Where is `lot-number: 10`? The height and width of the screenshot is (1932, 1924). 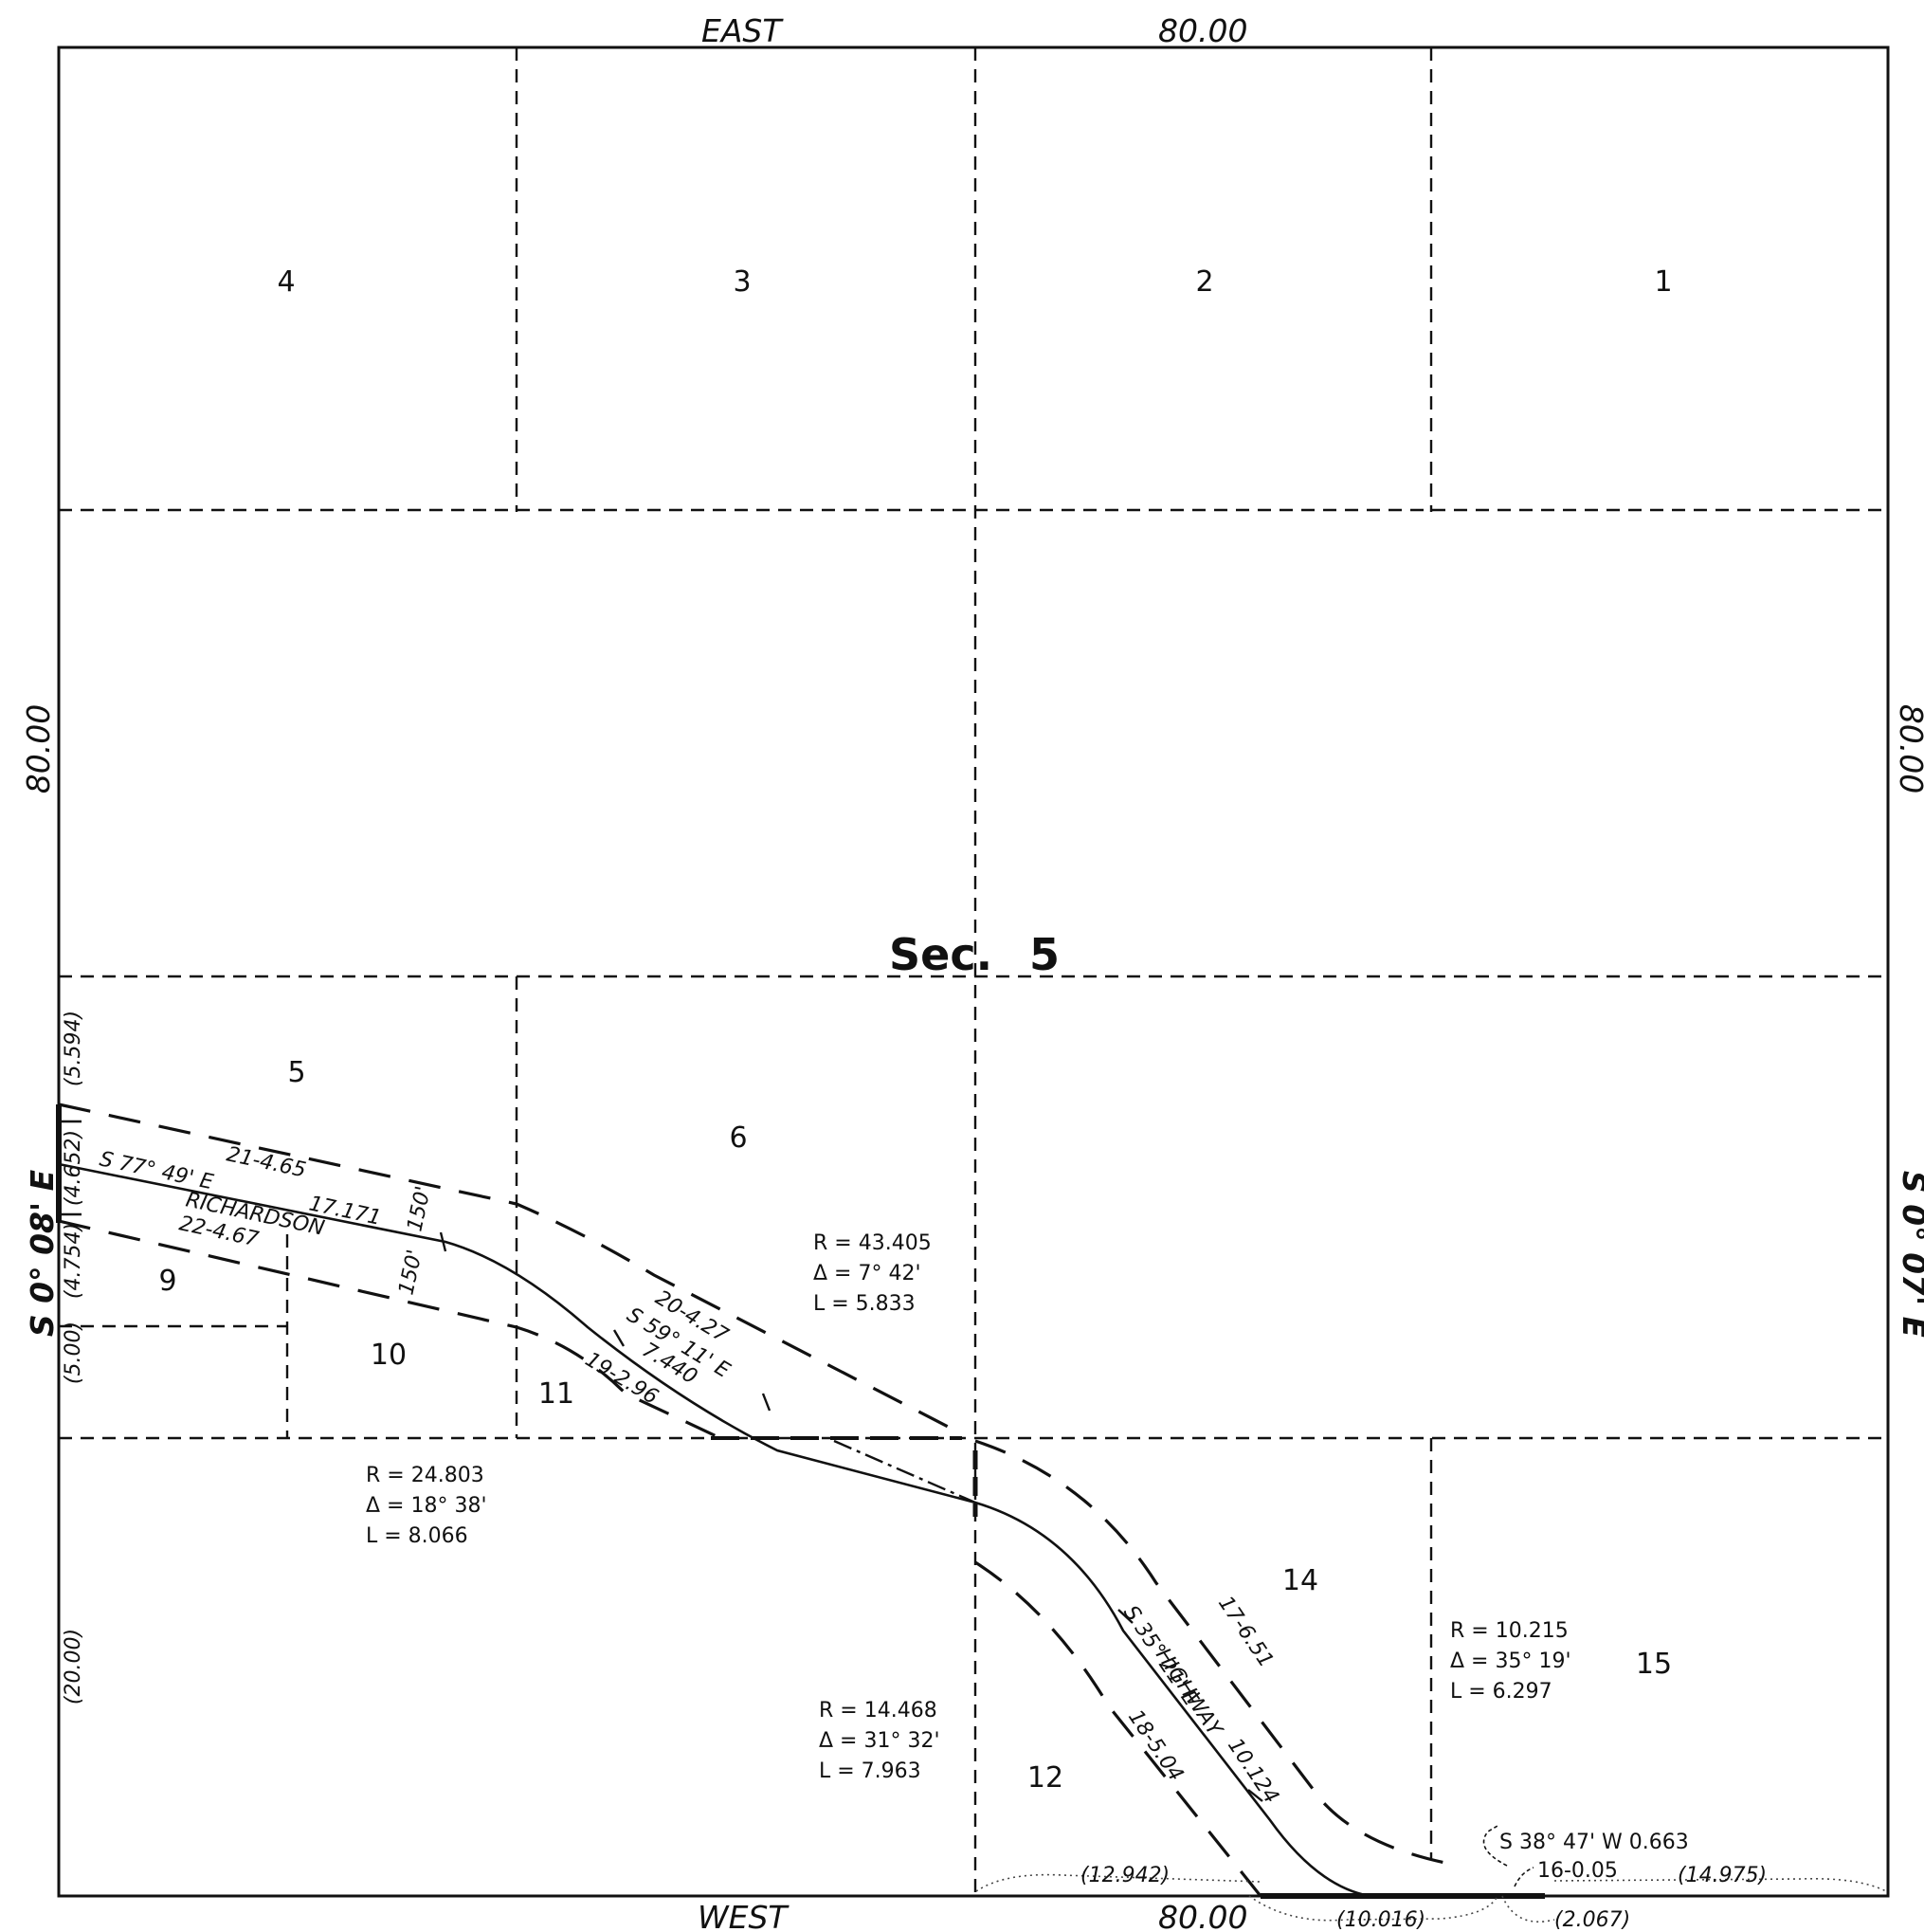
lot-number: 10 is located at coordinates (389, 1355).